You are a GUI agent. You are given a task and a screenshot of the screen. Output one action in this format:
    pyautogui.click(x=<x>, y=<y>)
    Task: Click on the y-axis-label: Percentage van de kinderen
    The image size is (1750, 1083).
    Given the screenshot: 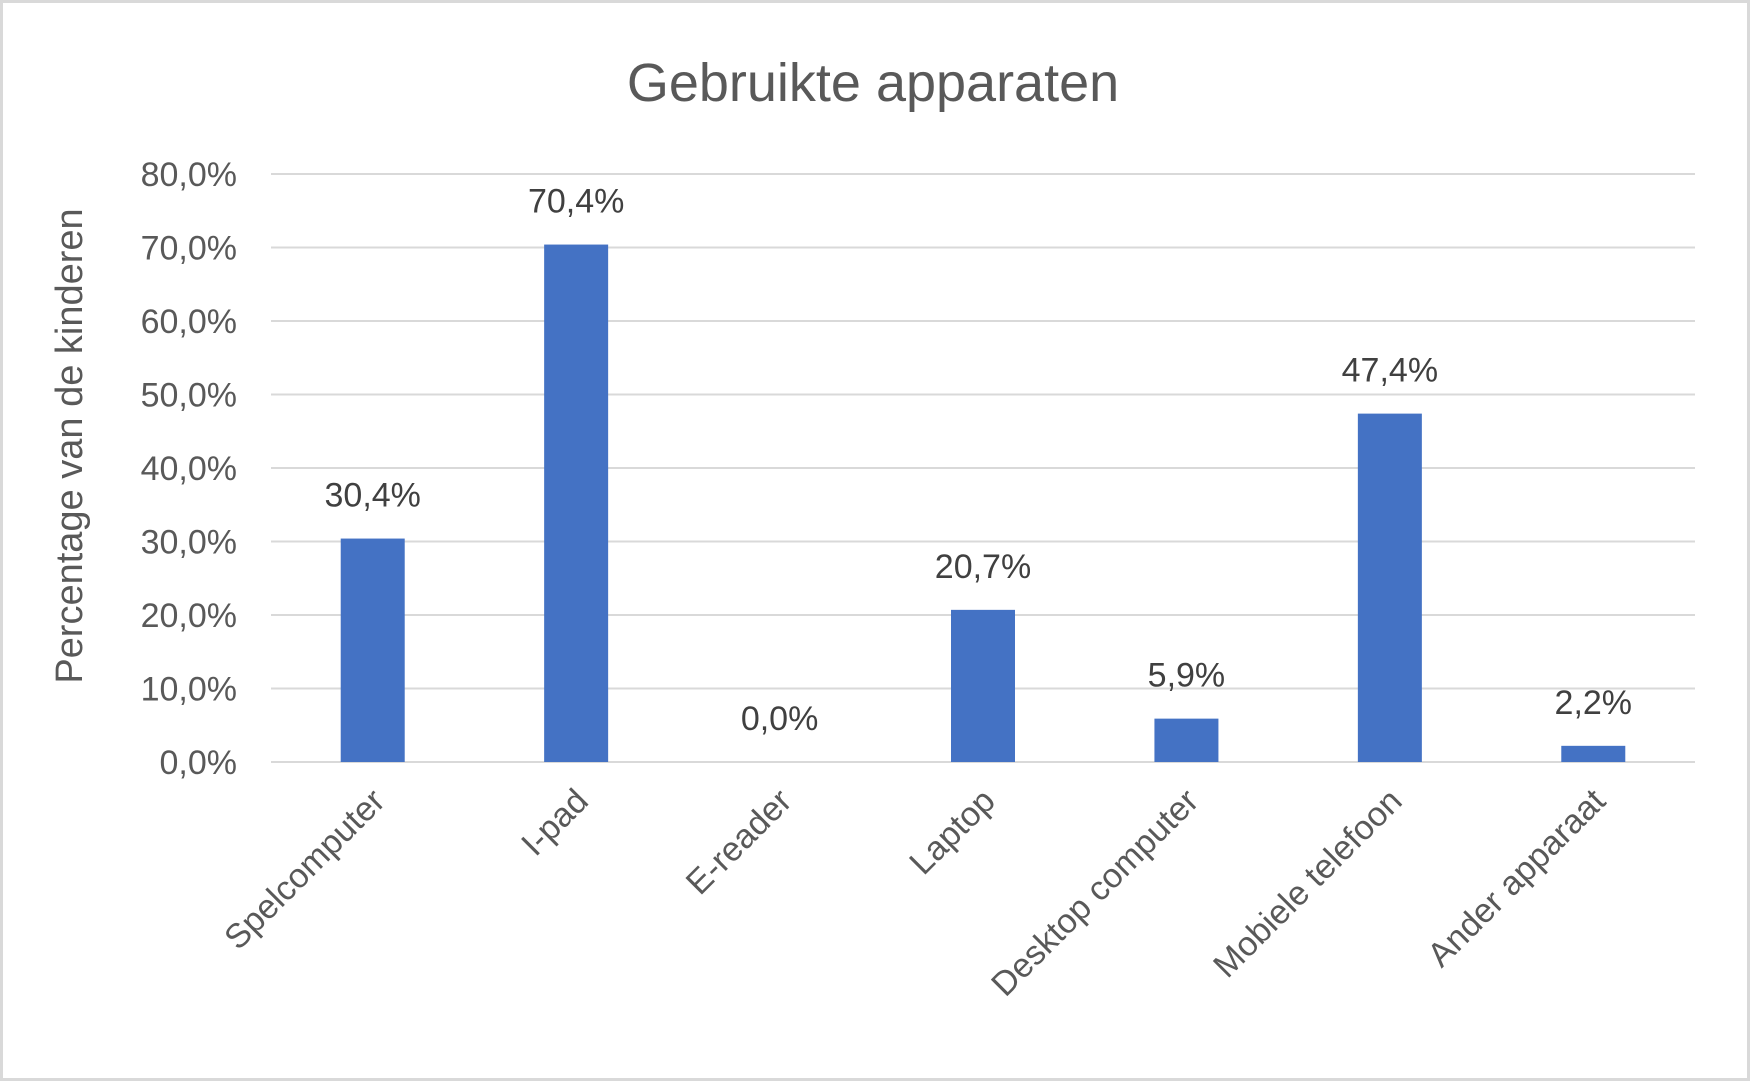 What is the action you would take?
    pyautogui.click(x=70, y=445)
    